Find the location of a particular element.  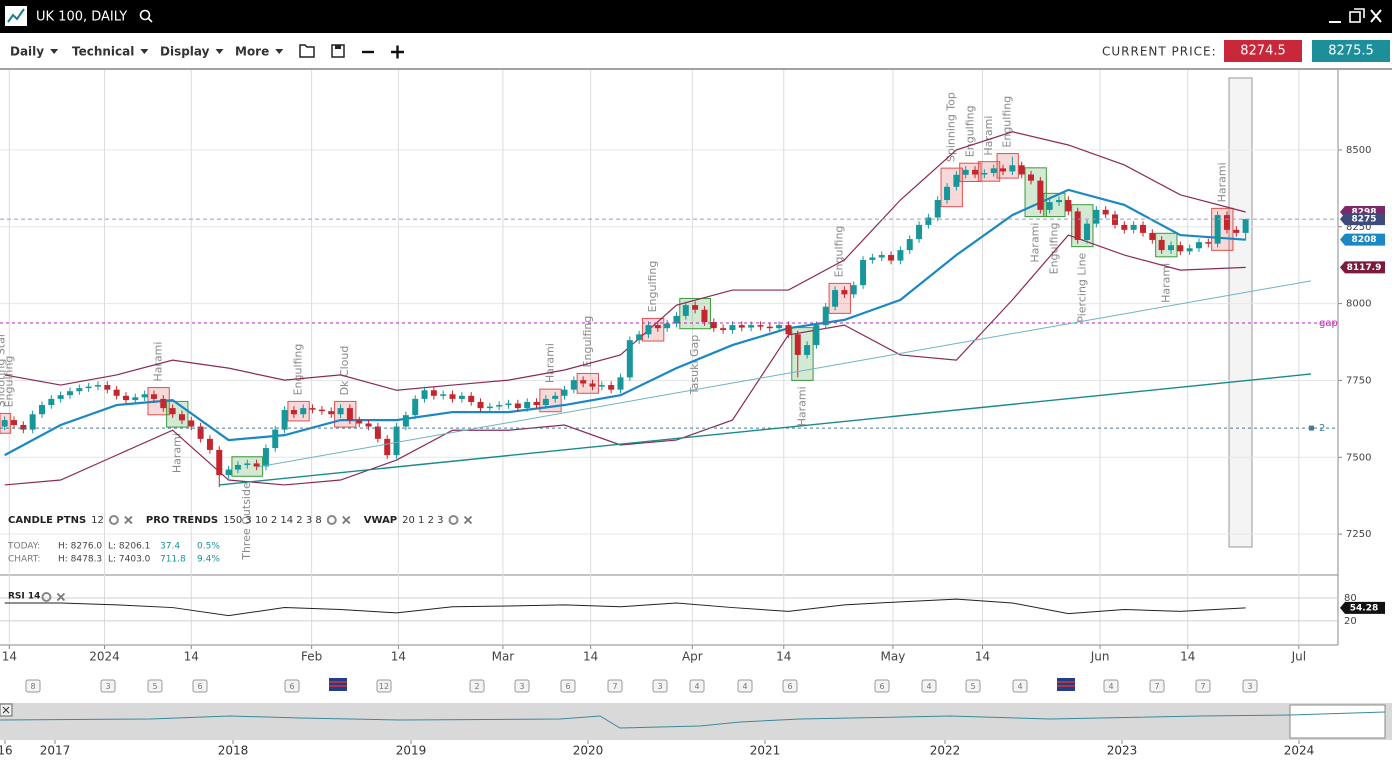

menu-item: Display is located at coordinates (185, 52).